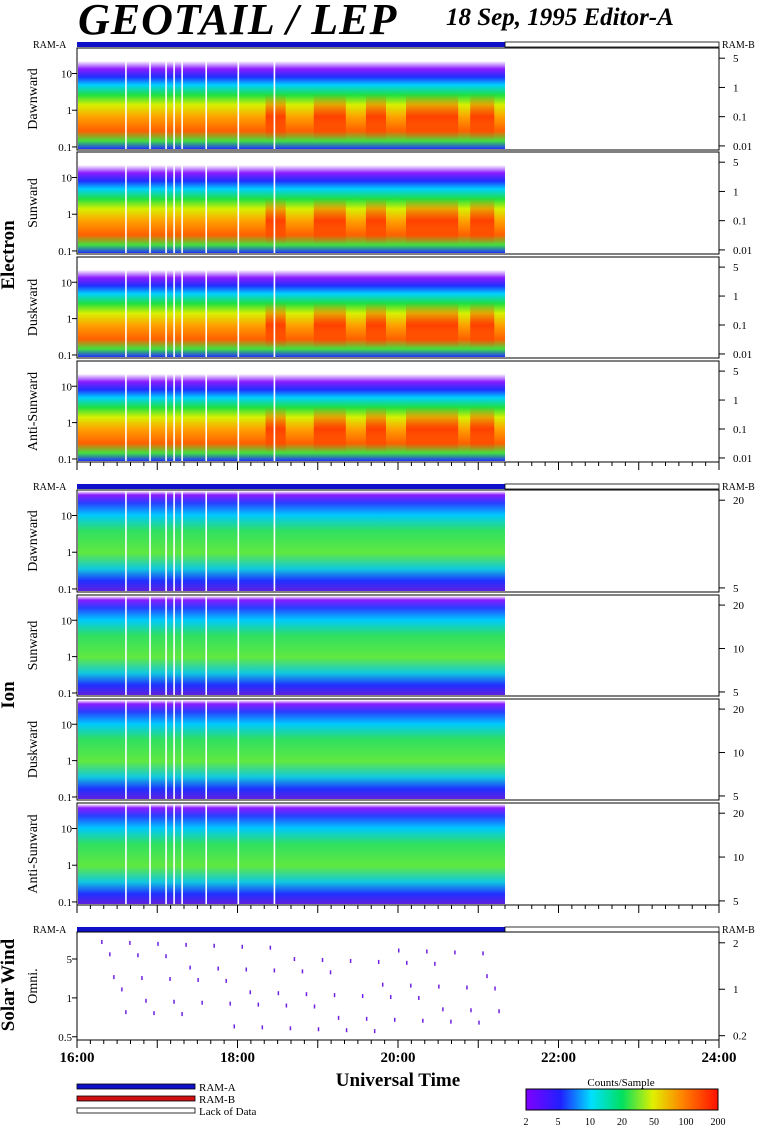  What do you see at coordinates (736, 990) in the screenshot?
I see `right-tick-label: 1` at bounding box center [736, 990].